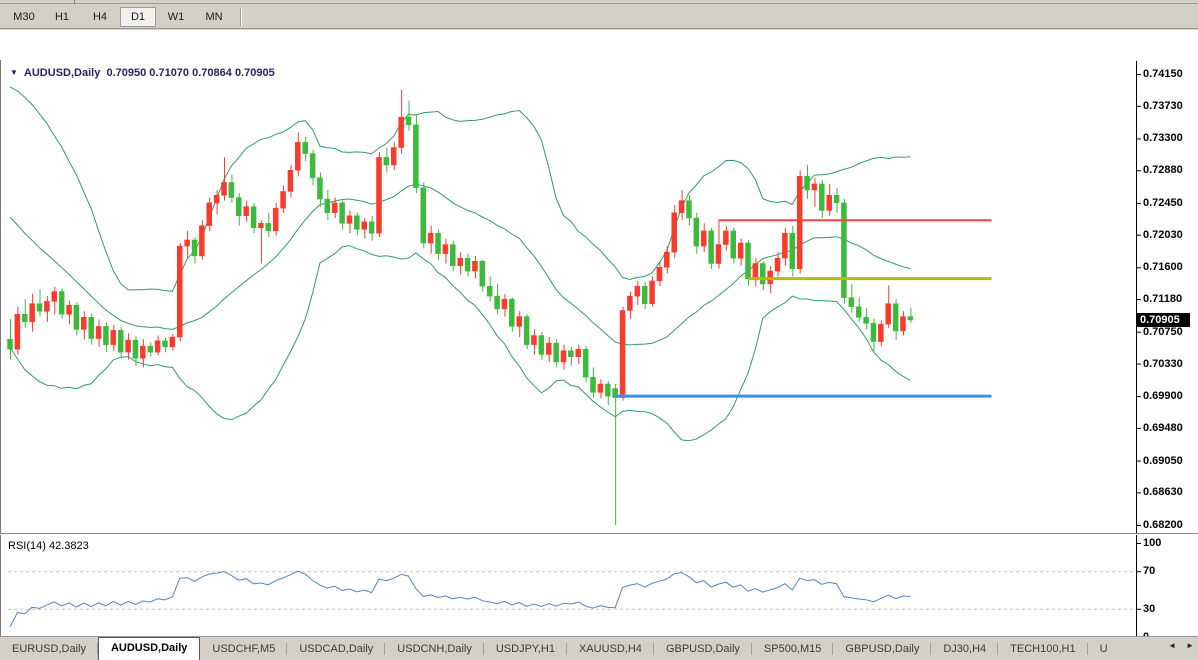  Describe the element at coordinates (254, 73) in the screenshot. I see `ohlc-close: 0.70905` at that location.